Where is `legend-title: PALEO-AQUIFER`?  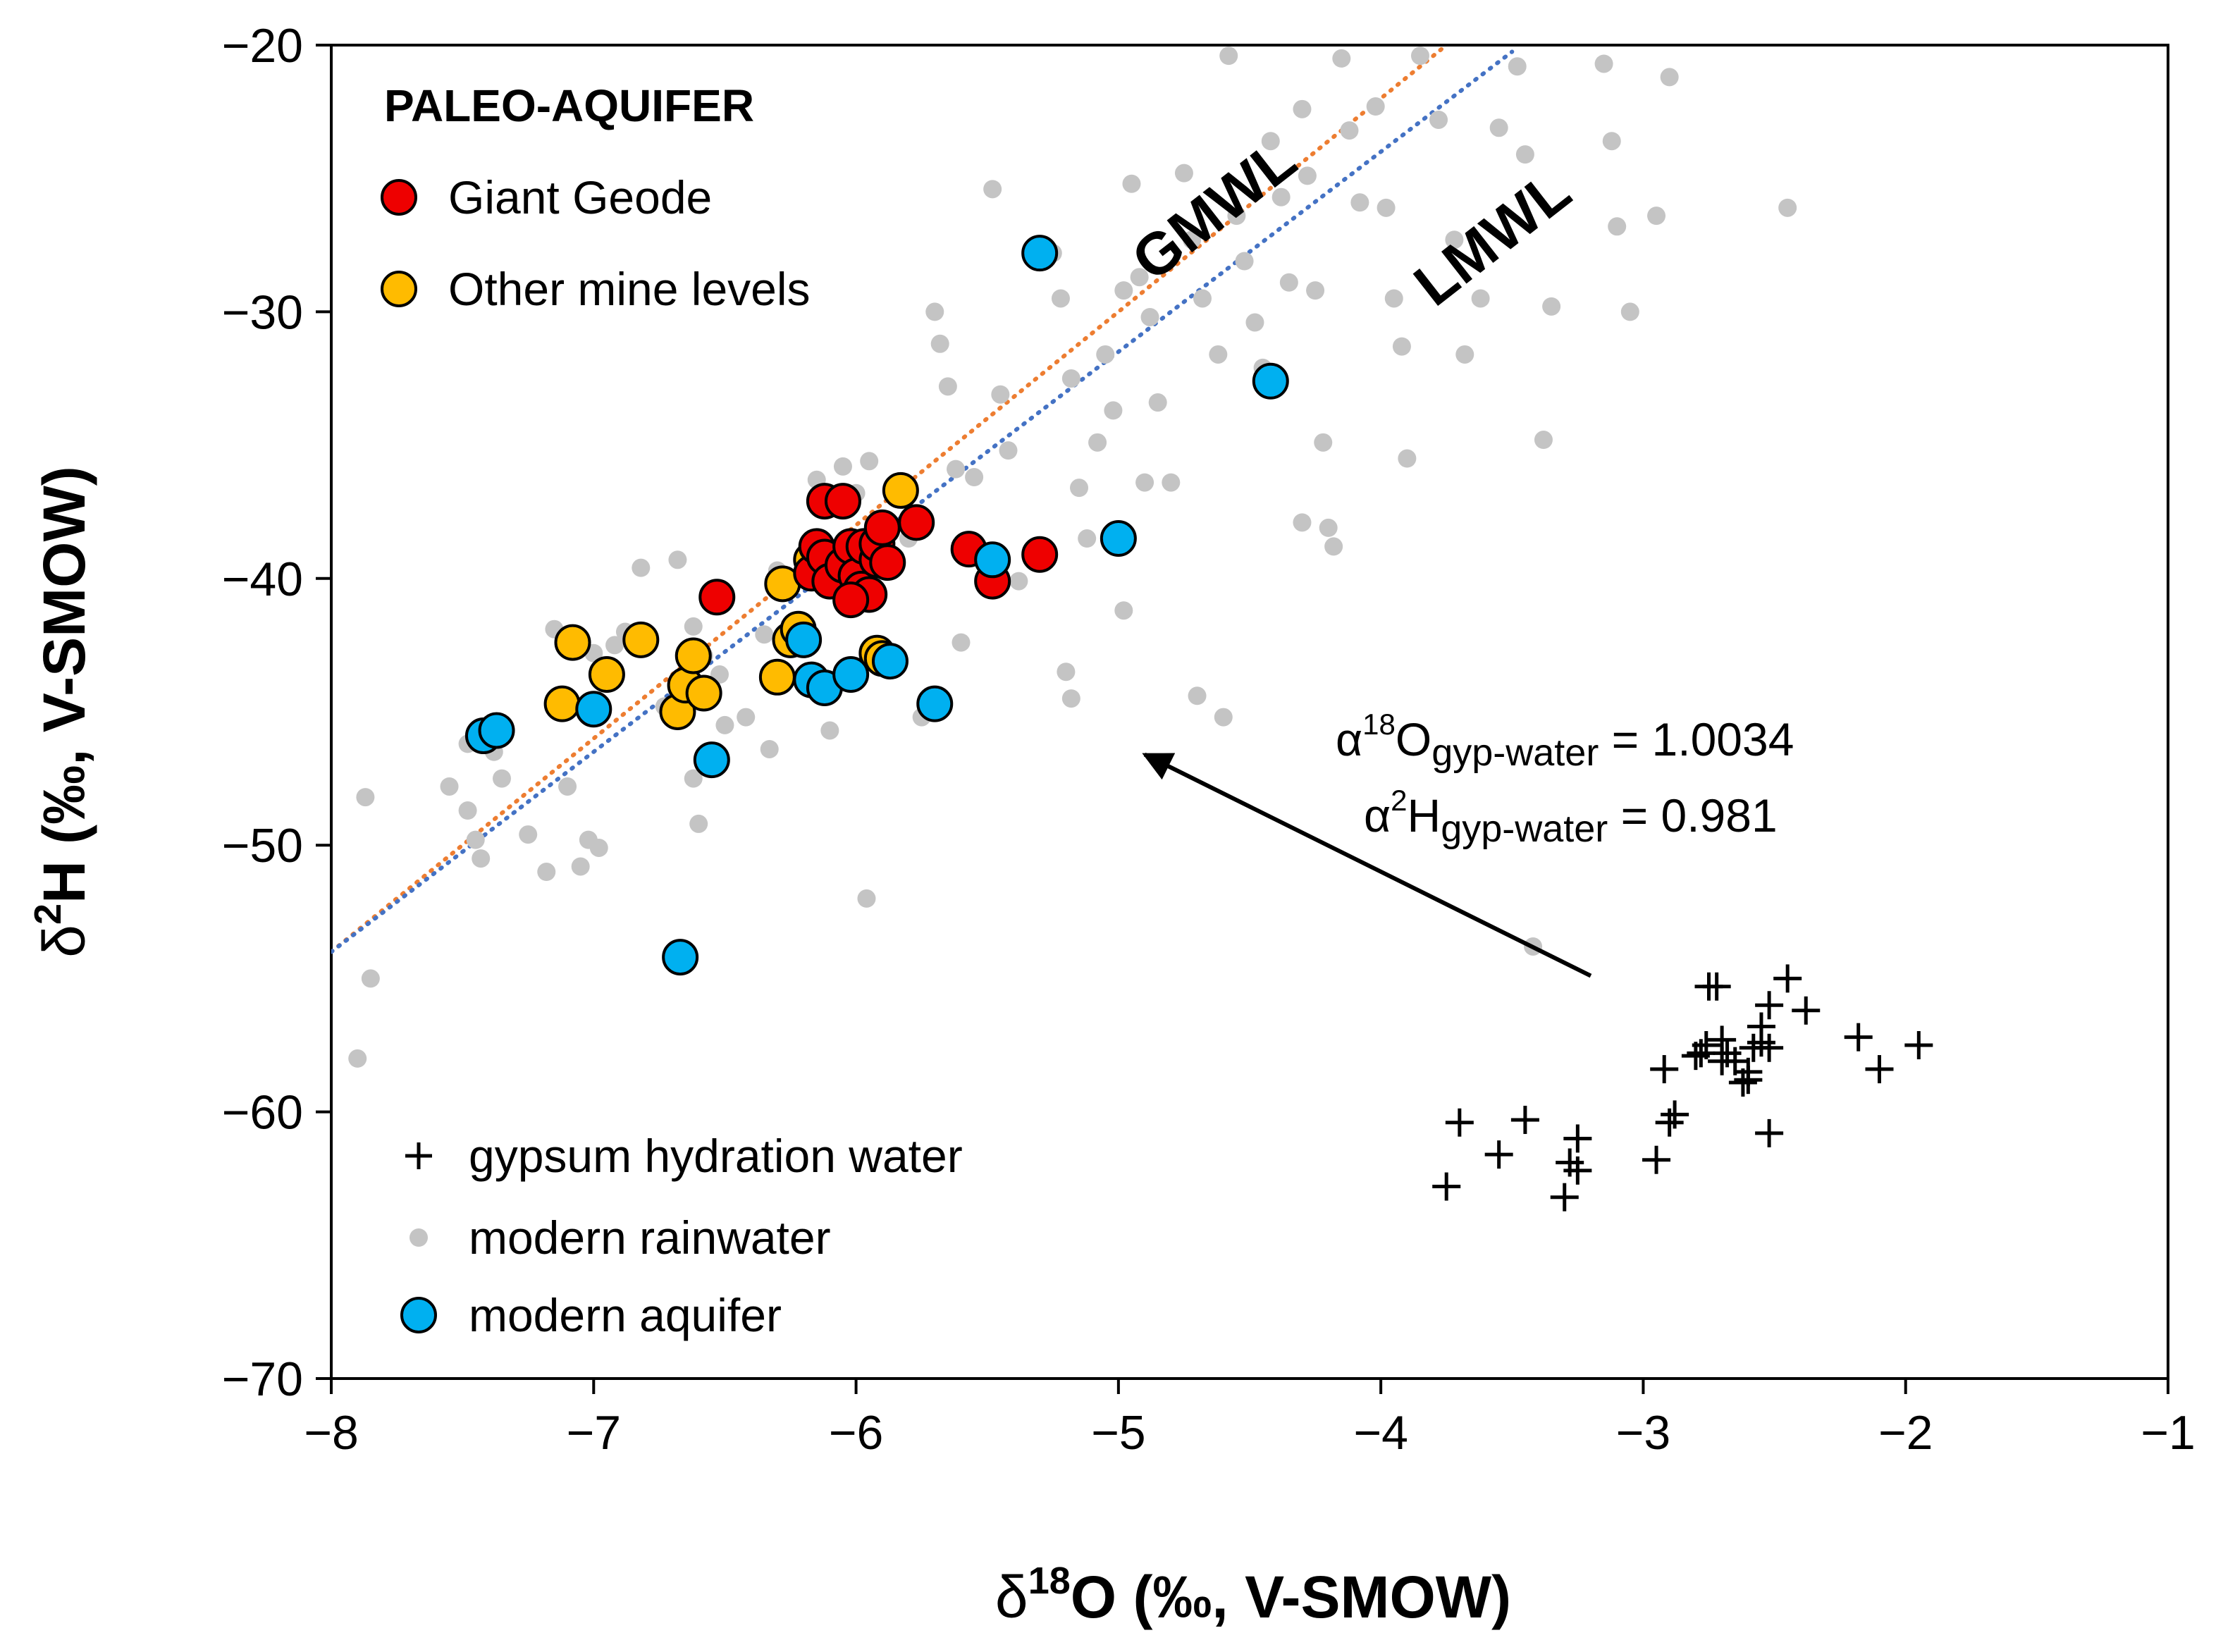 legend-title: PALEO-AQUIFER is located at coordinates (569, 105).